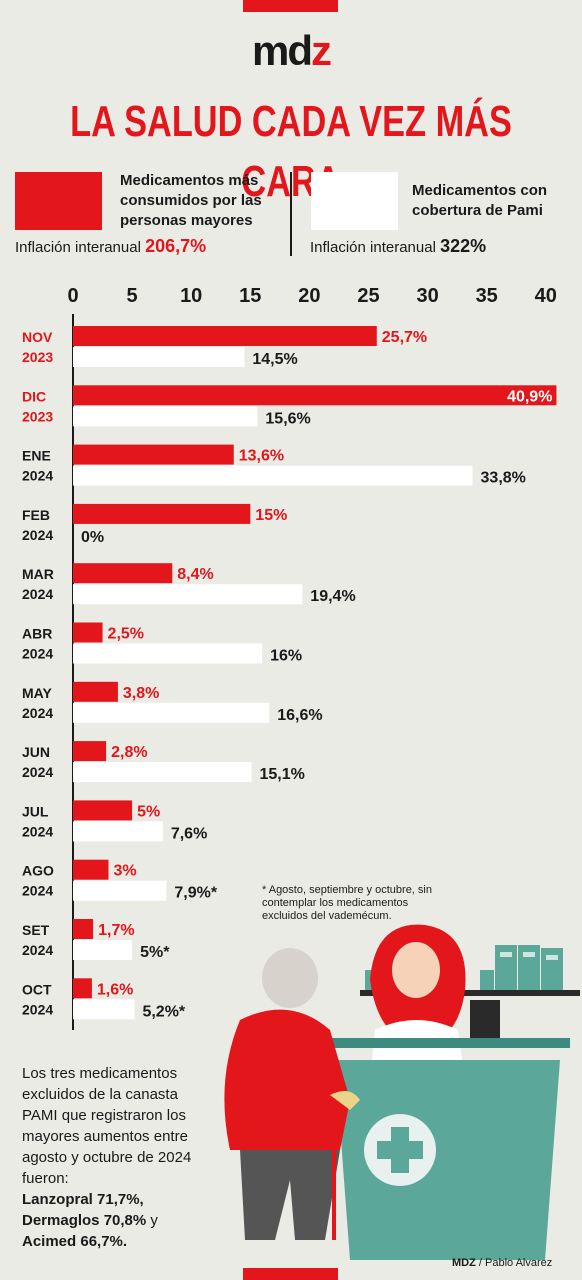  What do you see at coordinates (334, 1170) in the screenshot?
I see `walking-cane` at bounding box center [334, 1170].